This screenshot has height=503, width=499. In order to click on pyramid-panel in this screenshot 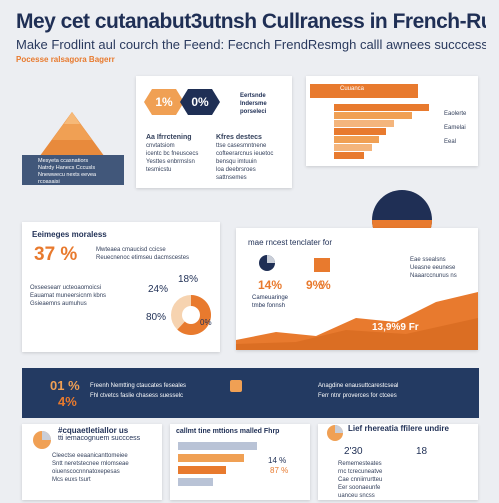, I will do `click(73, 170)`.